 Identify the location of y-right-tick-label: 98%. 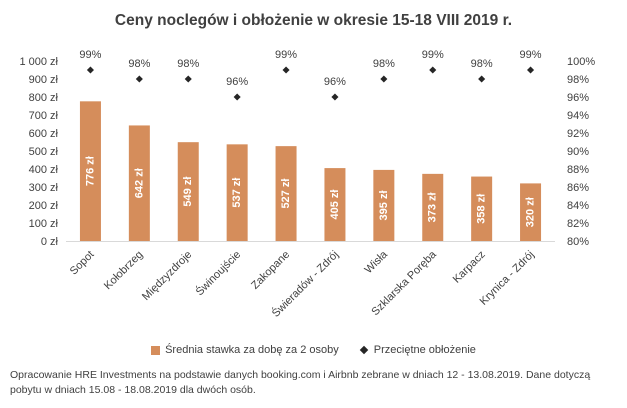
(578, 80).